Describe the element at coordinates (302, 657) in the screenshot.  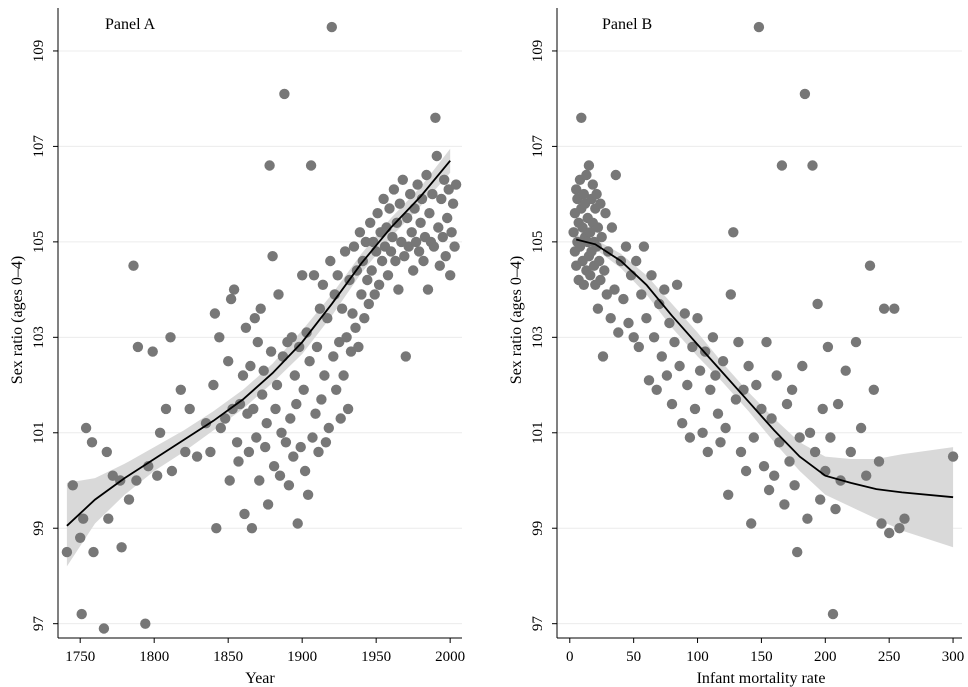
I see `panel-a-xtick-label-1900: 1900` at that location.